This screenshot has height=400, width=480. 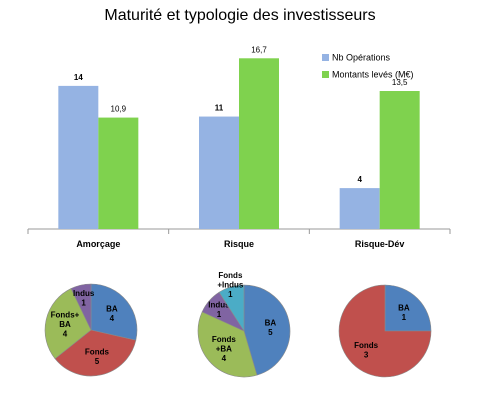 What do you see at coordinates (78, 77) in the screenshot?
I see `data-label: 14` at bounding box center [78, 77].